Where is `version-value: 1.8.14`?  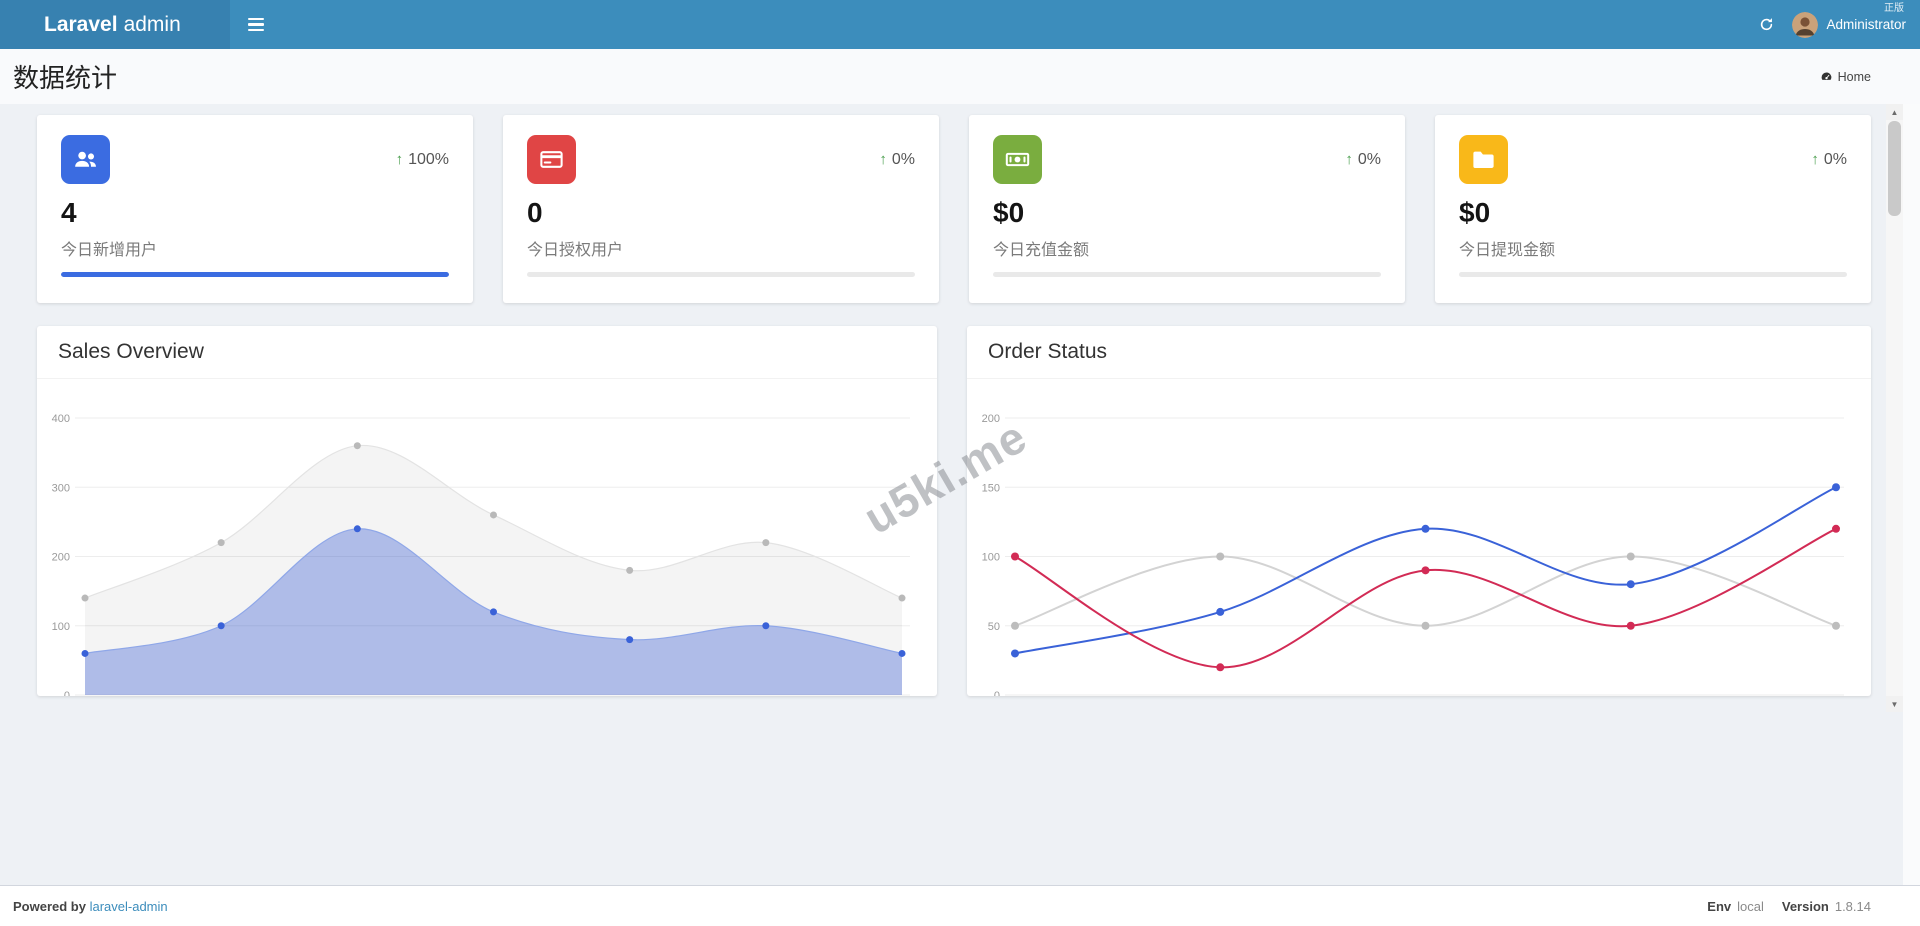 version-value: 1.8.14 is located at coordinates (1852, 906).